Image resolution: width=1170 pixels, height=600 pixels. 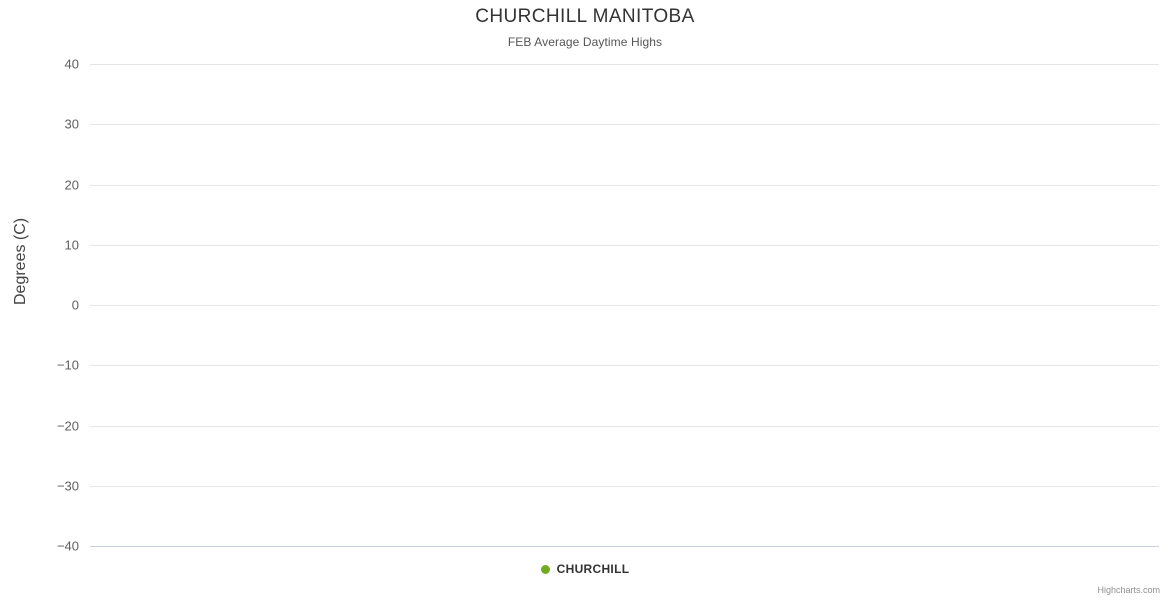 I want to click on y-axis-tick-label: −10, so click(x=67, y=365).